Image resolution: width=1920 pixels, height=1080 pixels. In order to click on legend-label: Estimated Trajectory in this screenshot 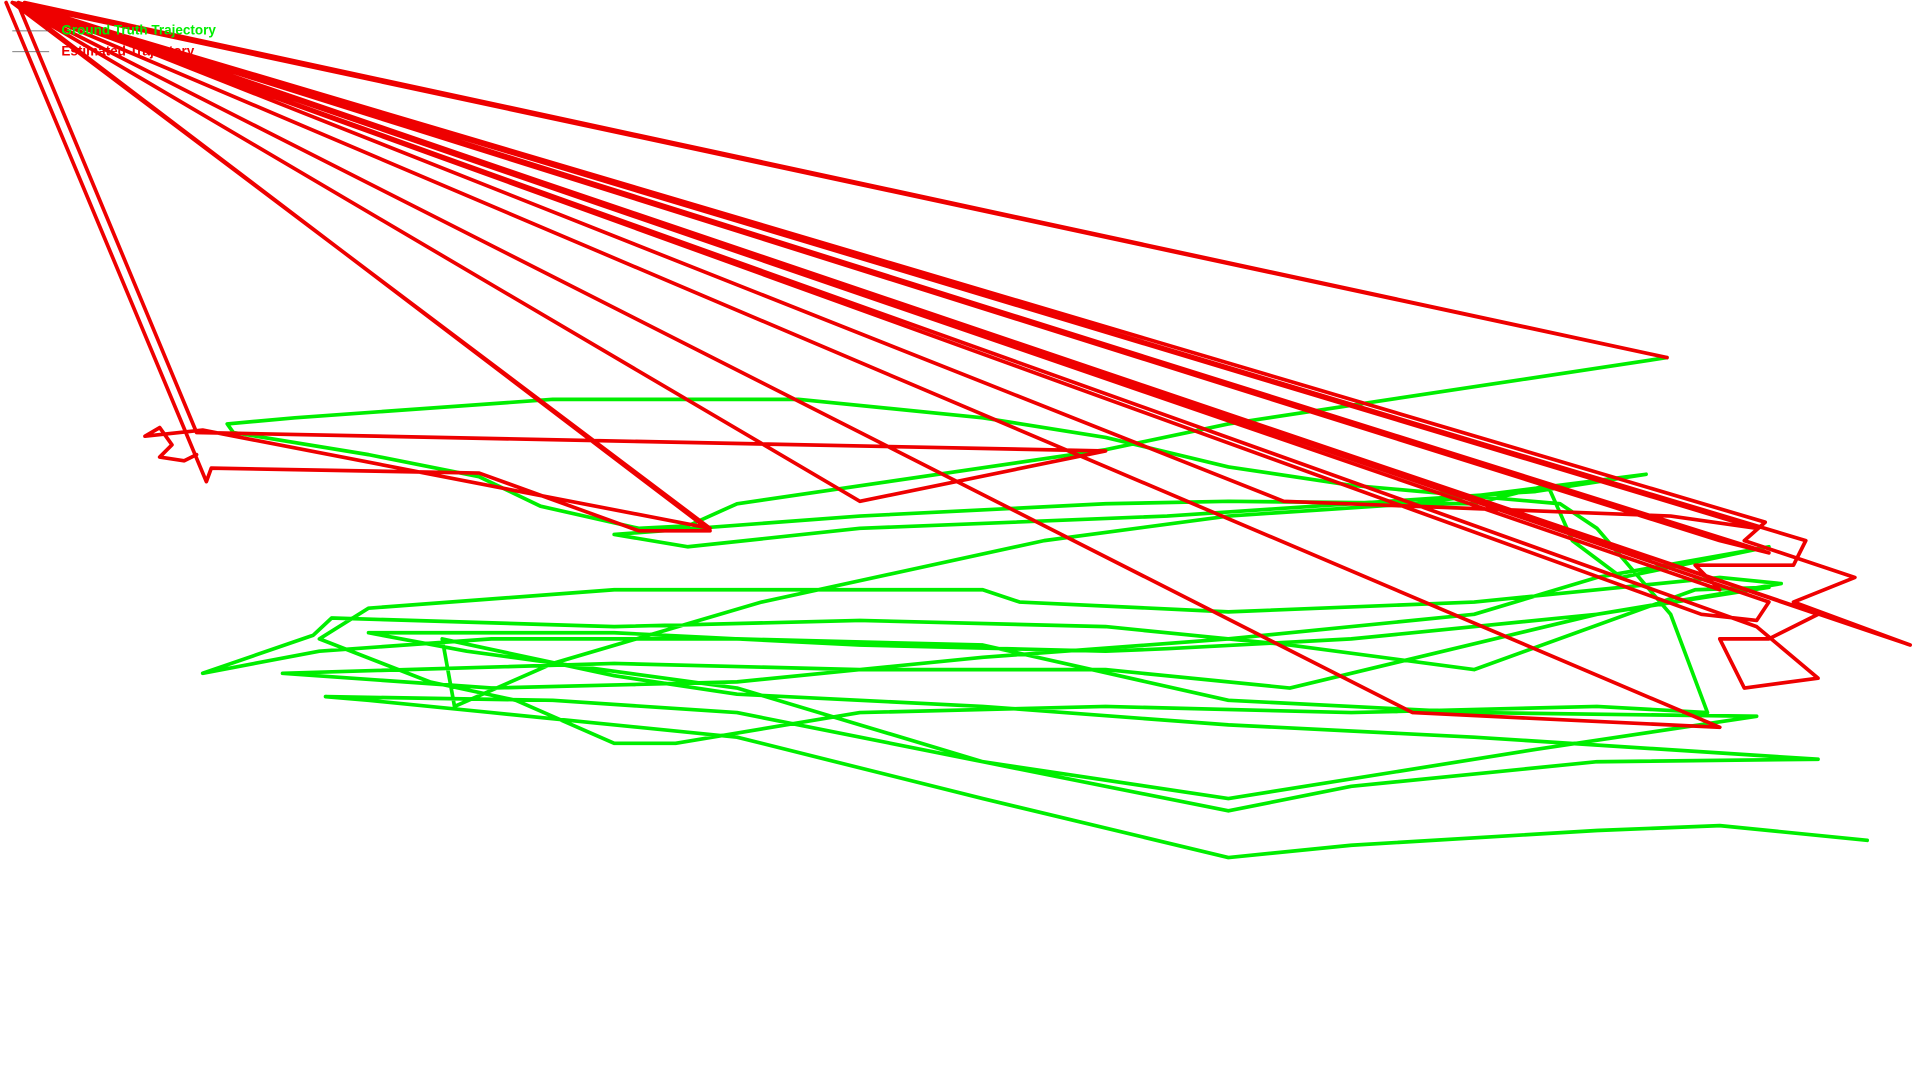, I will do `click(127, 50)`.